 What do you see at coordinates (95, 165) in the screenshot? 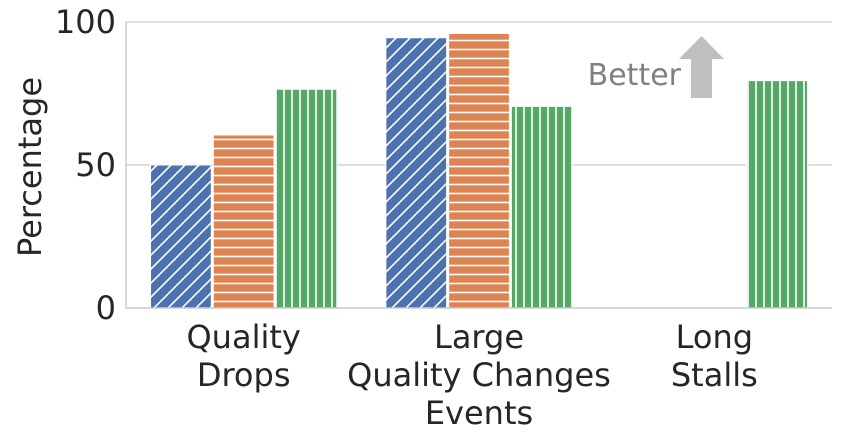
I see `y-tick-label-1: 50` at bounding box center [95, 165].